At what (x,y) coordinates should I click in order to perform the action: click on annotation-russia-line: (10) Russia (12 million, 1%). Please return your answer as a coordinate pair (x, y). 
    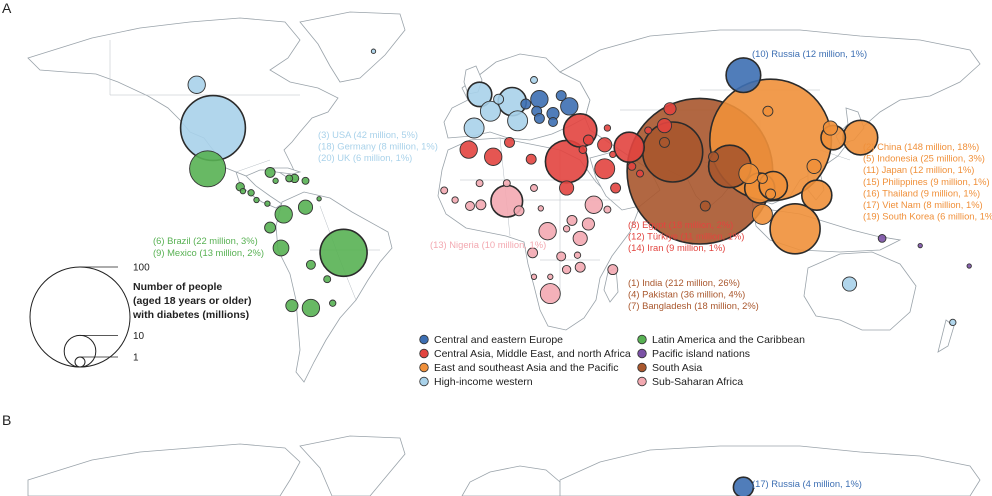
    Looking at the image, I should click on (809, 53).